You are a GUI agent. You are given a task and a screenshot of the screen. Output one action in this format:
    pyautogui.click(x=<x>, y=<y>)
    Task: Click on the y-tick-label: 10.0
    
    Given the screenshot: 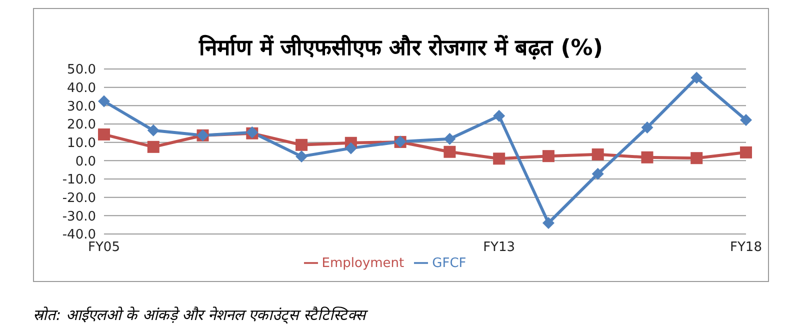 What is the action you would take?
    pyautogui.click(x=81, y=143)
    